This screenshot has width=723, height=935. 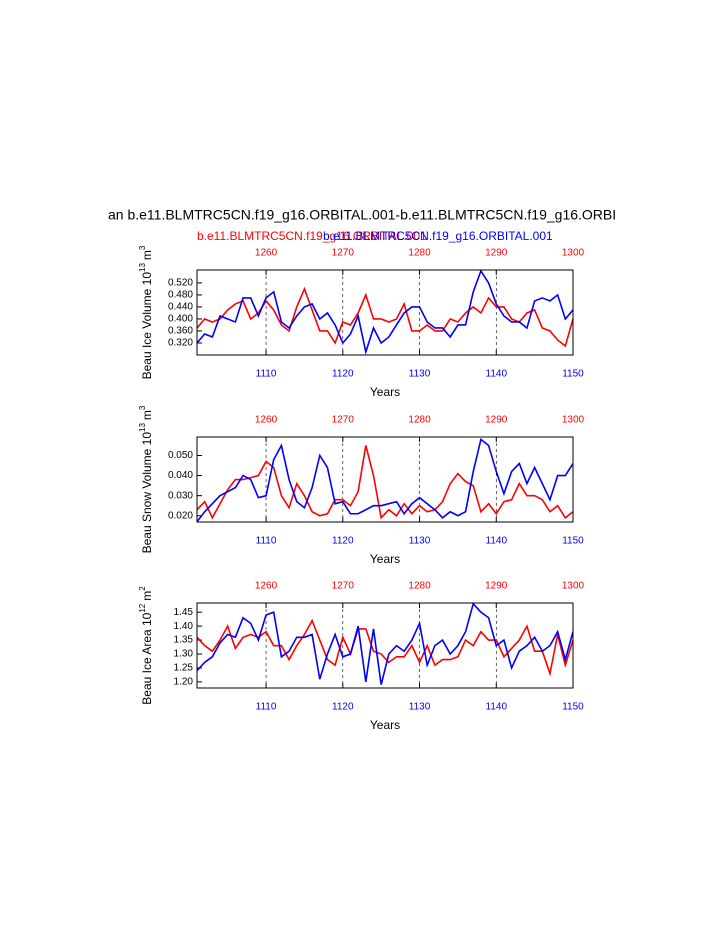 I want to click on y-axis-label-part: Beau Snow Volume 10, so click(x=147, y=493).